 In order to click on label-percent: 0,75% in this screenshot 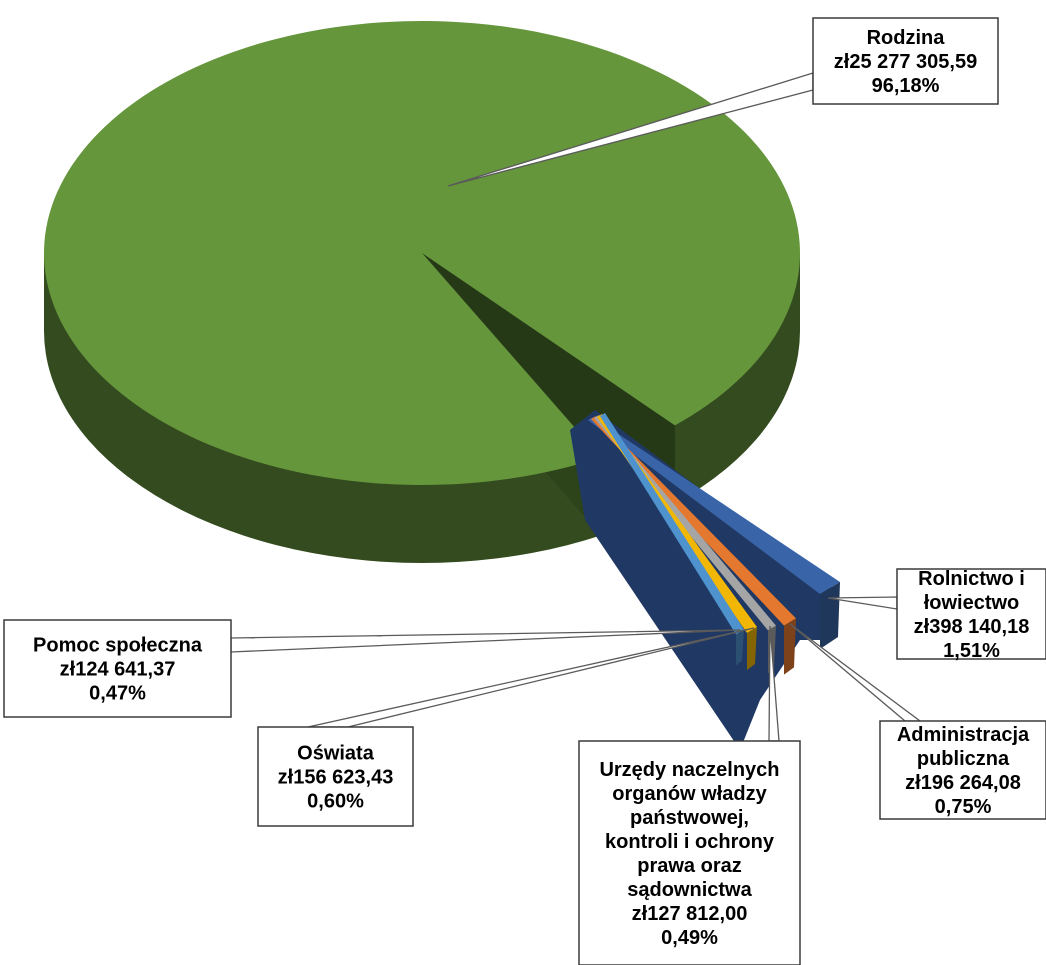, I will do `click(963, 807)`.